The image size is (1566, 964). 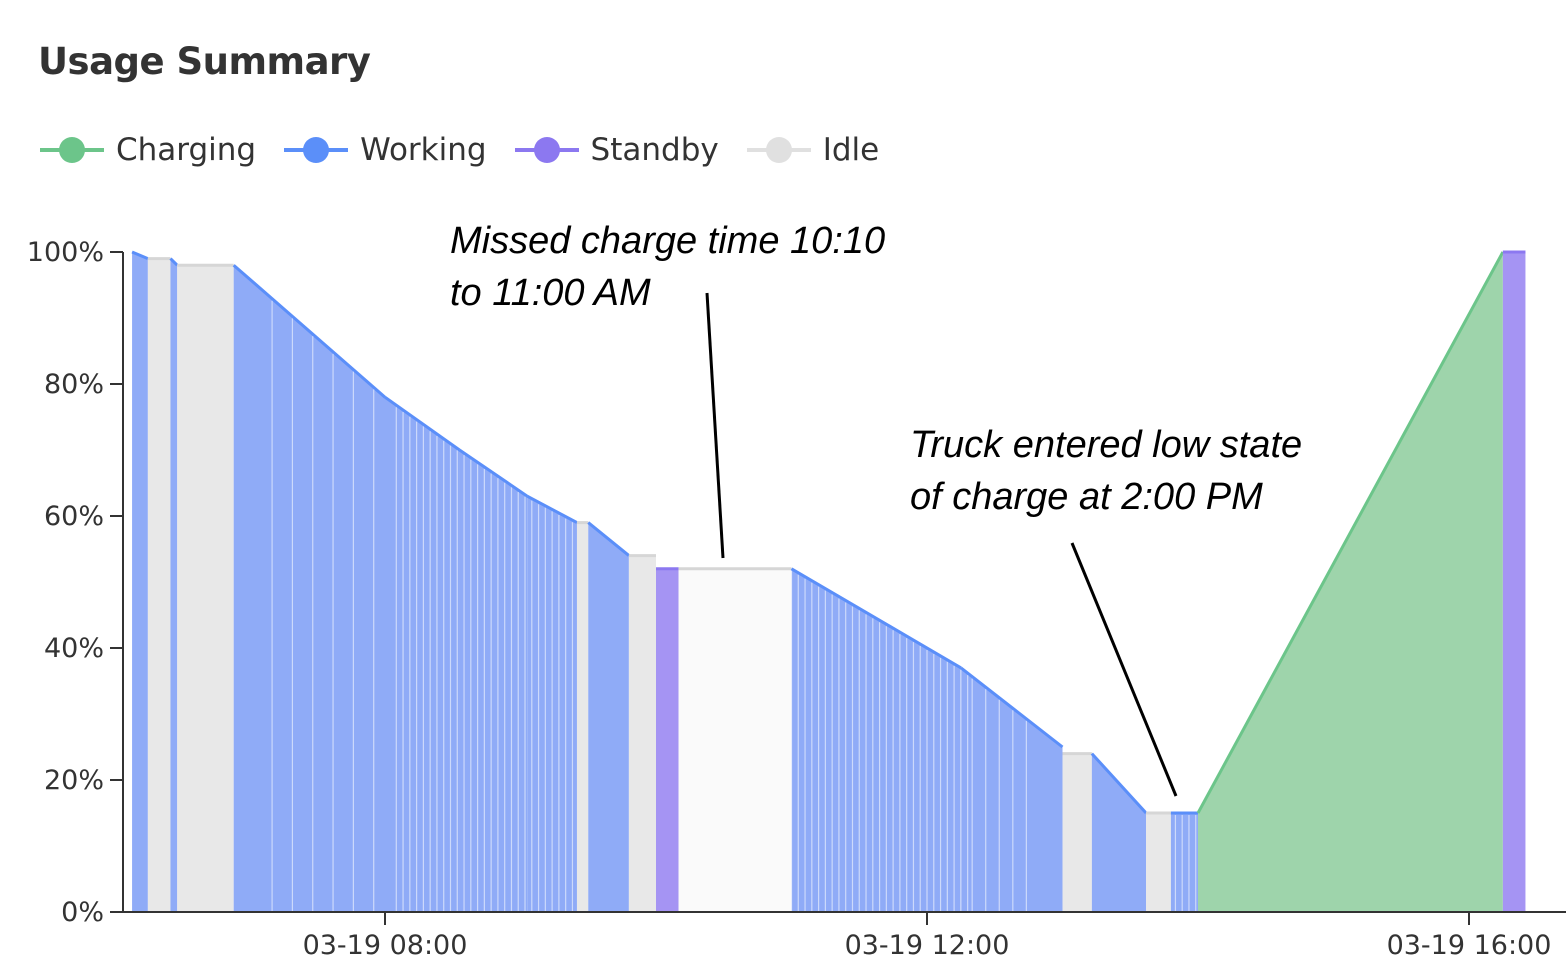 I want to click on annotation-low-charge-pointer, so click(x=1124, y=669).